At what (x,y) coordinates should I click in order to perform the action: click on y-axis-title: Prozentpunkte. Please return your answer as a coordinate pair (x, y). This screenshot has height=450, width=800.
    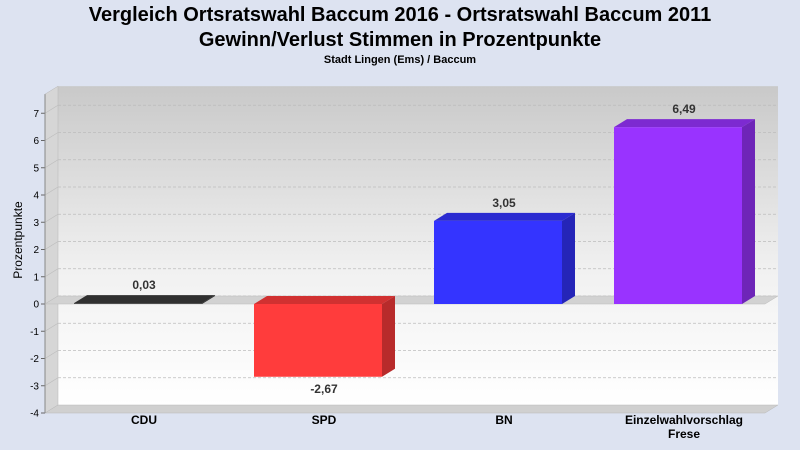
    Looking at the image, I should click on (18, 240).